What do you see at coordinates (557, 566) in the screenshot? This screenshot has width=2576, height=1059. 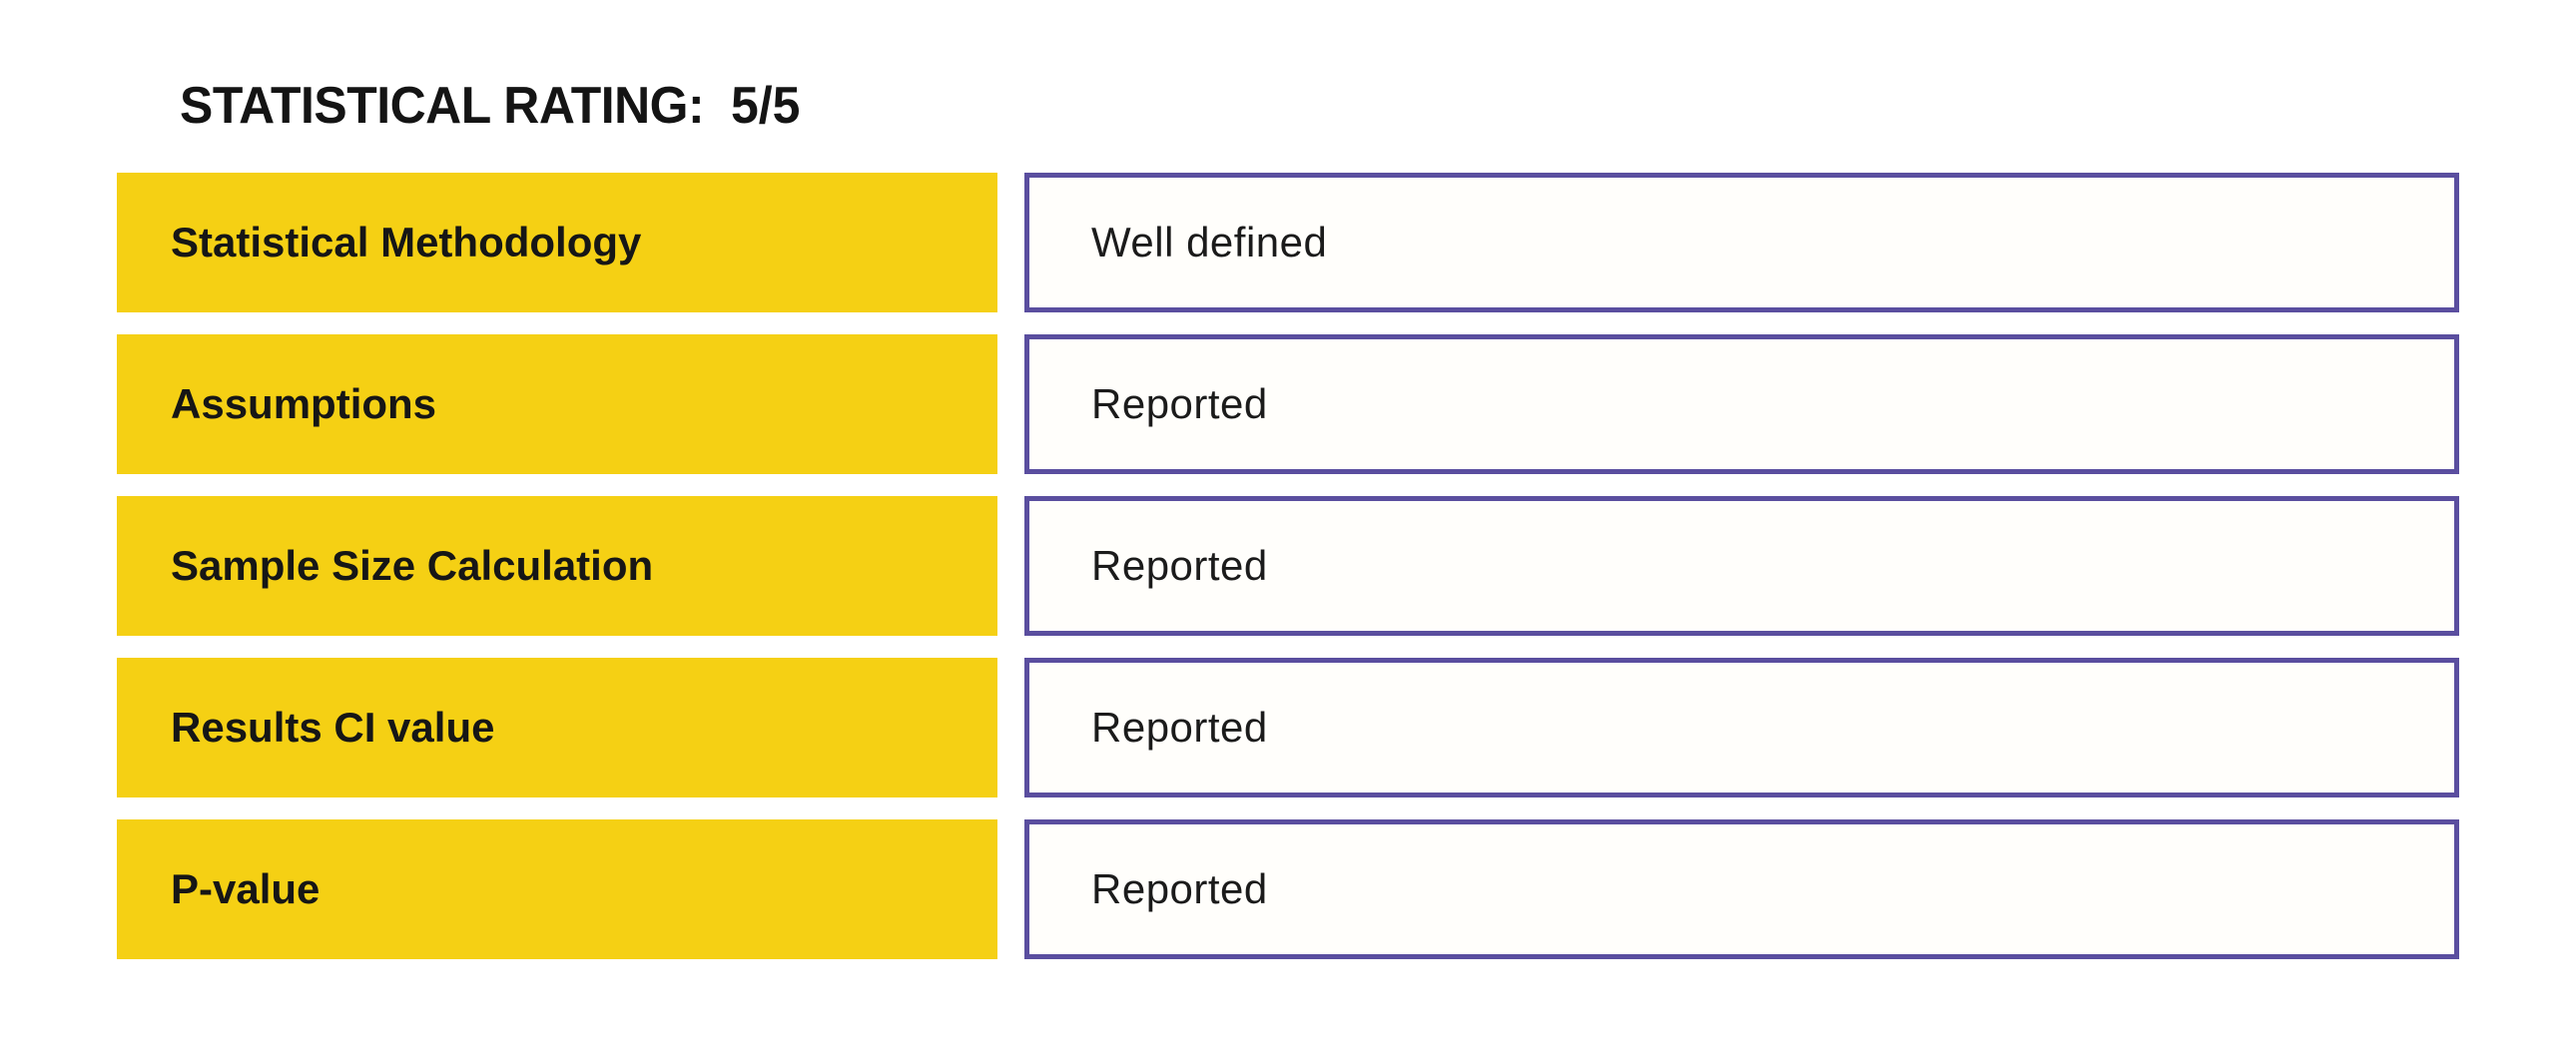 I see `row-label: Sample Size Calculation` at bounding box center [557, 566].